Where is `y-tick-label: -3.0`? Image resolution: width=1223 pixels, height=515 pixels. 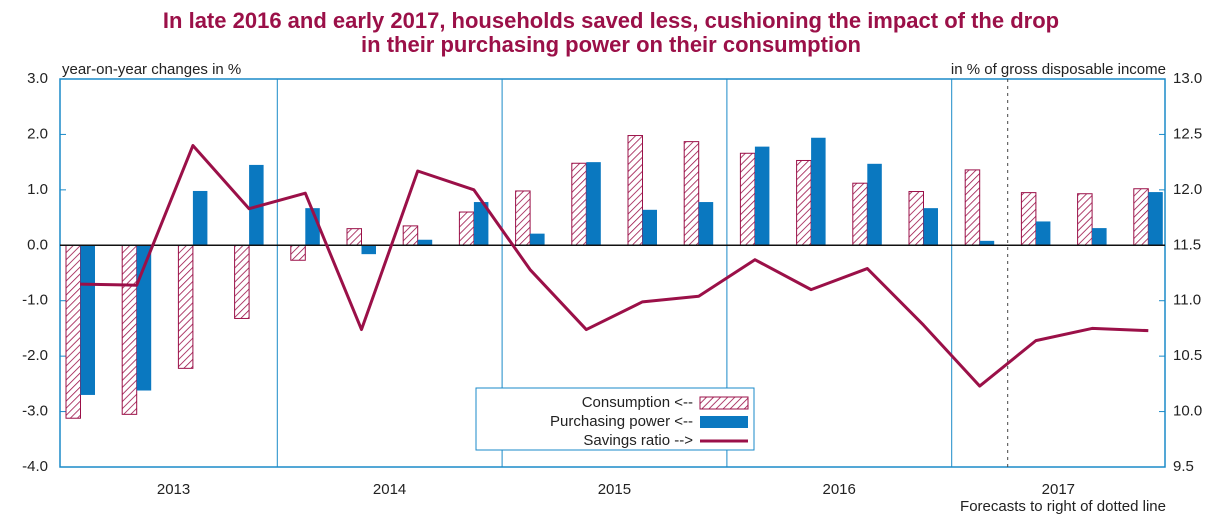 y-tick-label: -3.0 is located at coordinates (35, 411).